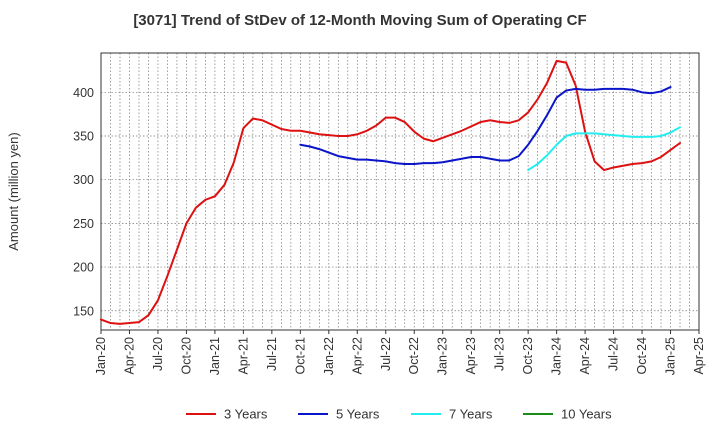  What do you see at coordinates (329, 356) in the screenshot?
I see `x-tick-label: Jan-22` at bounding box center [329, 356].